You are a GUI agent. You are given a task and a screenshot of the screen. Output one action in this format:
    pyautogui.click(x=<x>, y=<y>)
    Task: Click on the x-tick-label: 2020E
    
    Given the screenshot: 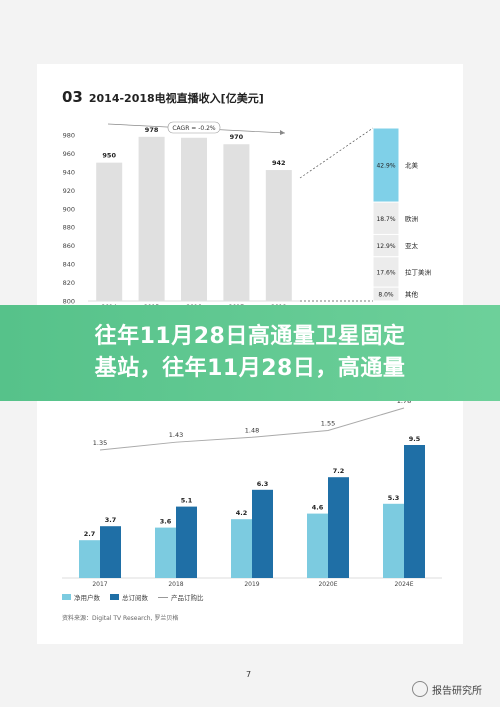 What is the action you would take?
    pyautogui.click(x=327, y=584)
    